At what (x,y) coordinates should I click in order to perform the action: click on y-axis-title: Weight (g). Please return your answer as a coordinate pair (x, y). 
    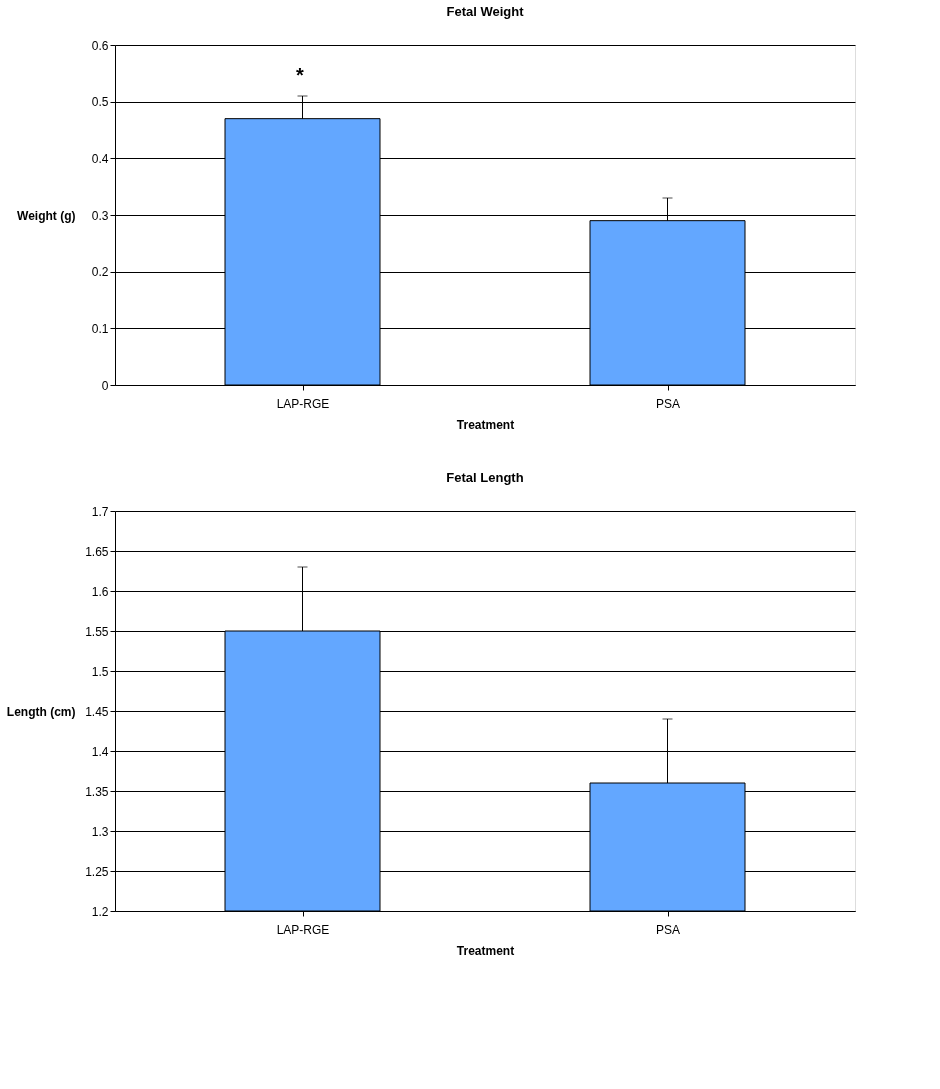
    Looking at the image, I should click on (46, 215).